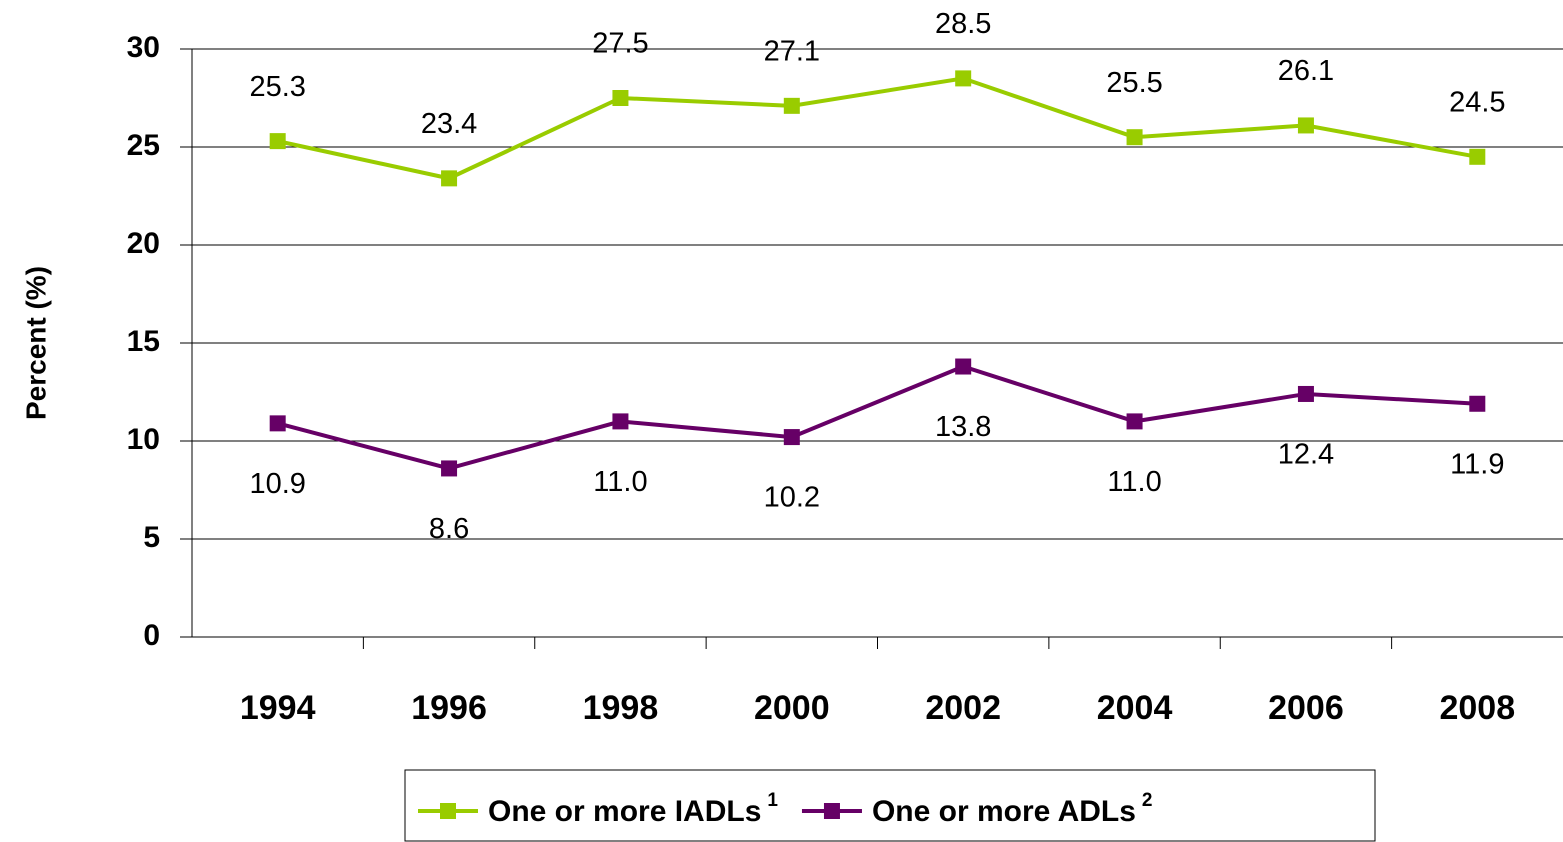  What do you see at coordinates (1004, 811) in the screenshot?
I see `legend-label: One or more ADLs` at bounding box center [1004, 811].